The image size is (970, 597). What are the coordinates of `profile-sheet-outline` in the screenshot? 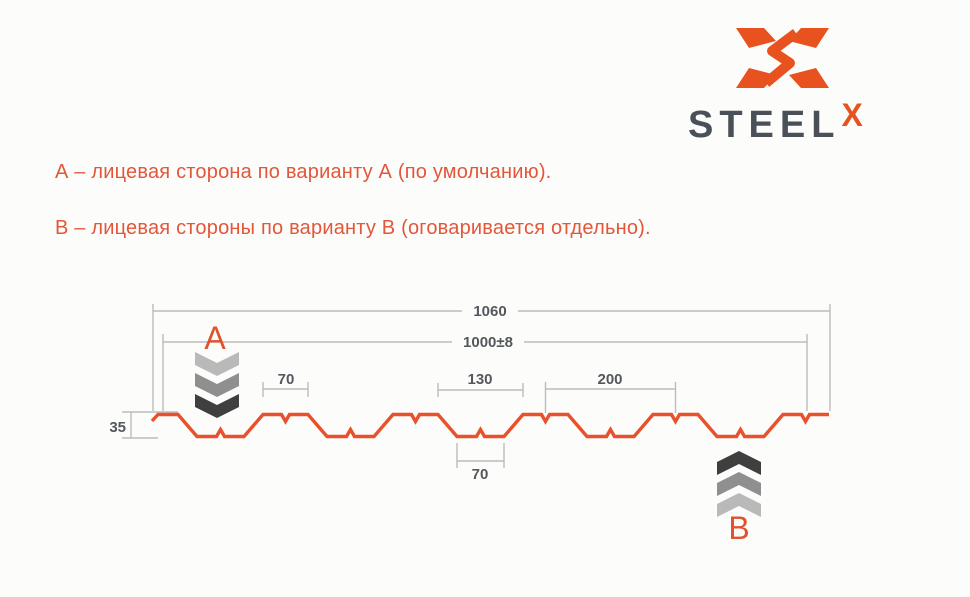 It's located at (489, 425).